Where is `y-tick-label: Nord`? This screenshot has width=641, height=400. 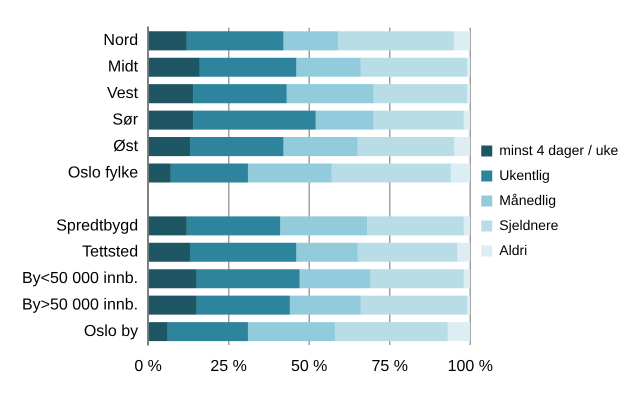 y-tick-label: Nord is located at coordinates (120, 41).